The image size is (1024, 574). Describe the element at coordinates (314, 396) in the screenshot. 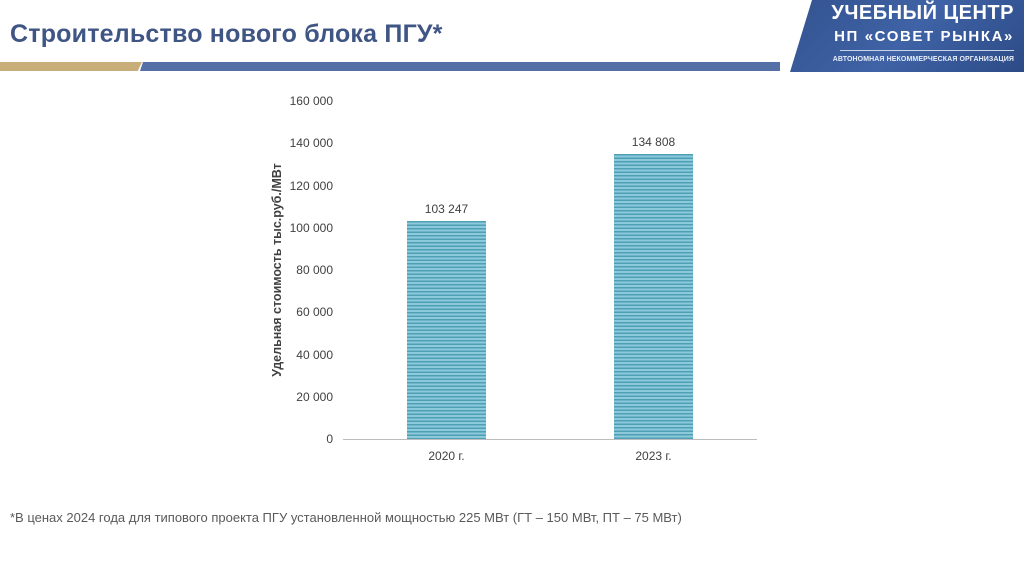

I see `y-tick-label: 20 000` at that location.